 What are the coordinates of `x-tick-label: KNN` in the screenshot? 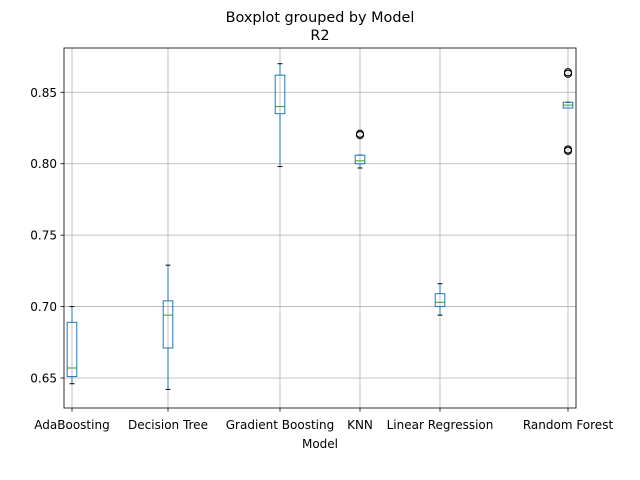 It's located at (360, 425).